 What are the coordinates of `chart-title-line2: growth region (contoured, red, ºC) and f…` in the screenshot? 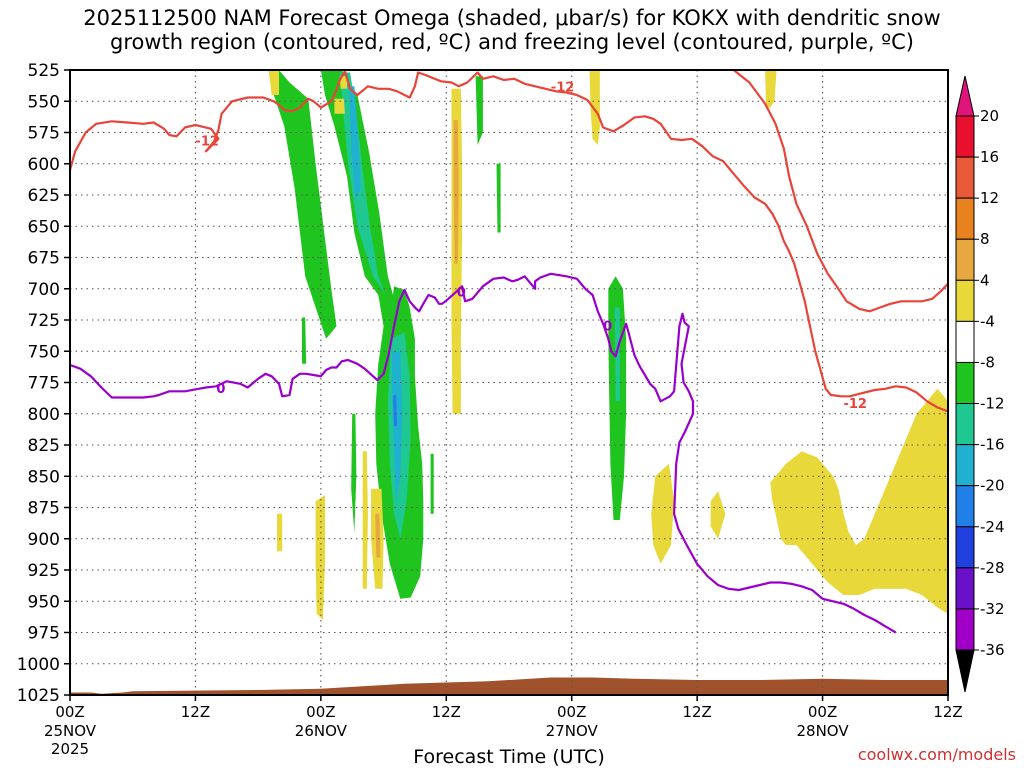 It's located at (512, 42).